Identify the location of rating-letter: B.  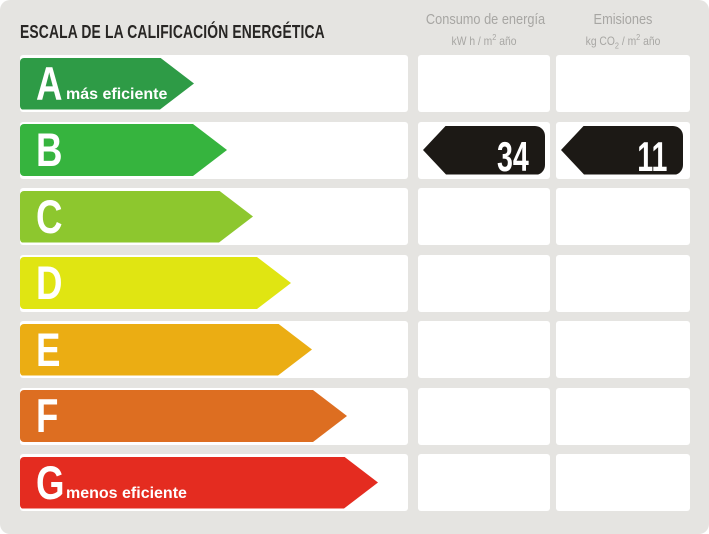
(49, 150).